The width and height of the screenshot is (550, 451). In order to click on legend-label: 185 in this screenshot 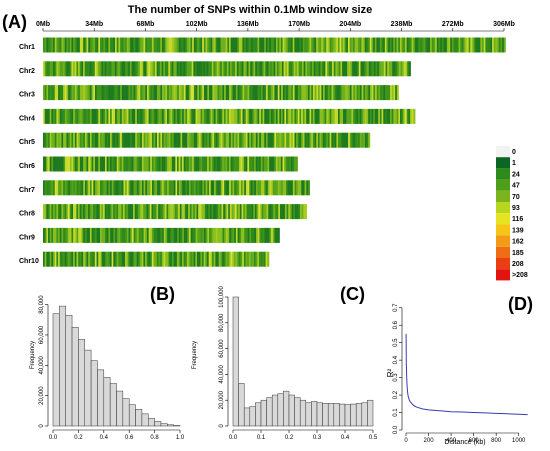, I will do `click(518, 253)`.